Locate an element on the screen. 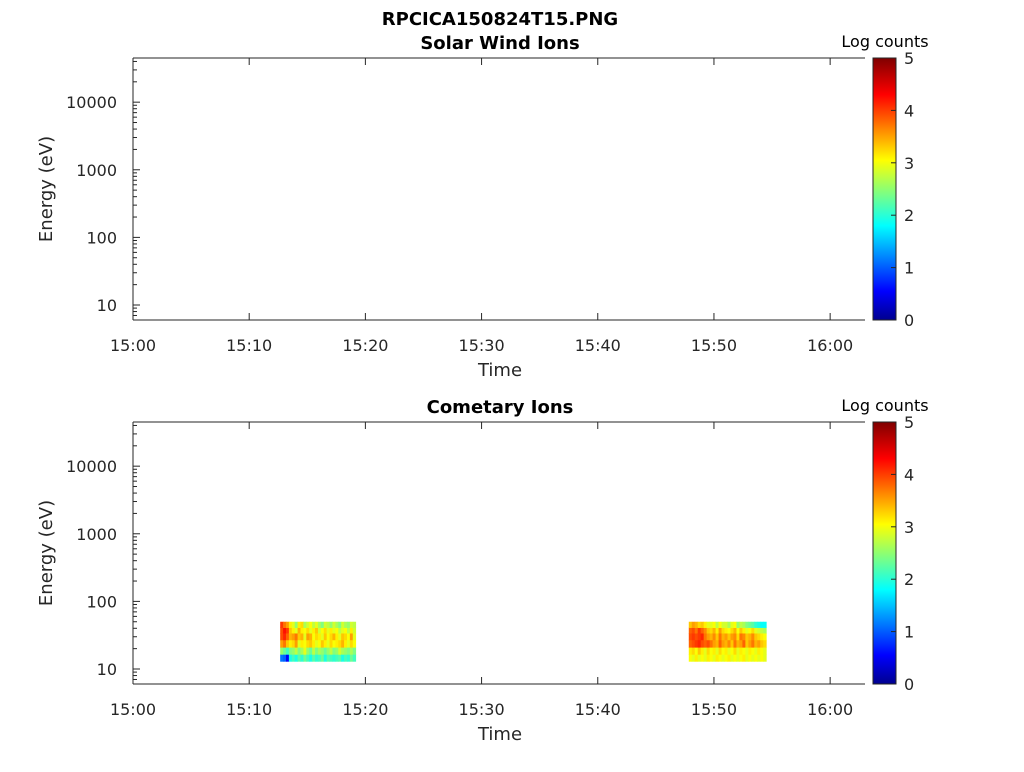  y-tick-label: 100 is located at coordinates (101, 237).